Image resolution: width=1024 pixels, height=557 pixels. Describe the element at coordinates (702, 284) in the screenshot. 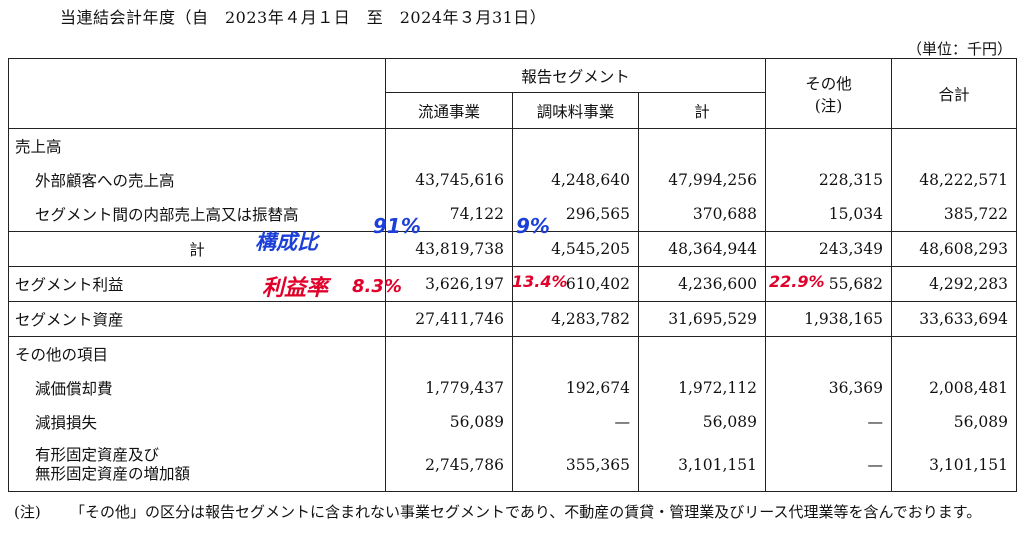

I see `cell-subtotal: 4,236,600` at that location.